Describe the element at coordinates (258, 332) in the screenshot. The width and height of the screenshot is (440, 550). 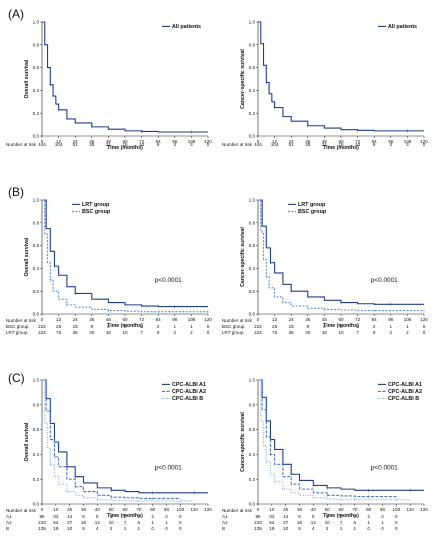
I see `risk-cell: 222` at that location.